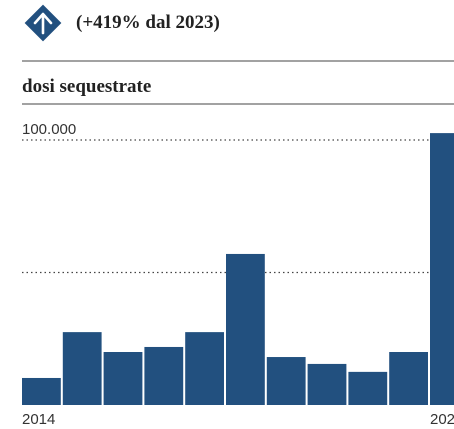  I want to click on change-label: (+419% dal 2023), so click(148, 22).